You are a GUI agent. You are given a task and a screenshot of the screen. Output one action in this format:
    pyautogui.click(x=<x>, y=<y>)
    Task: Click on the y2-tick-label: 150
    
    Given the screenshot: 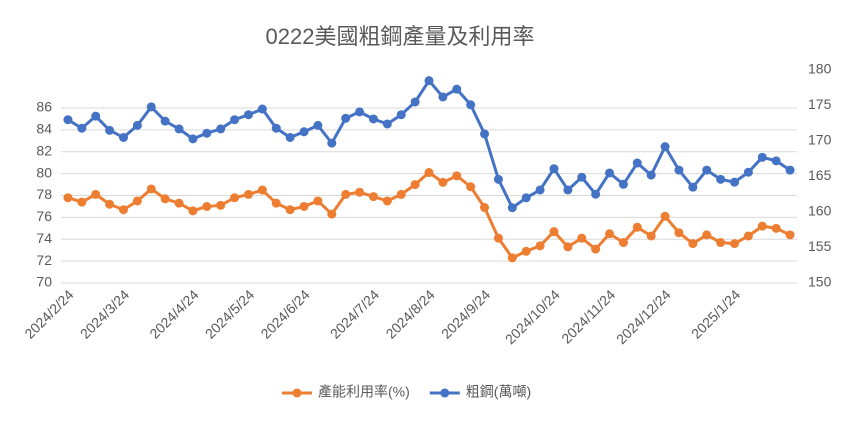 What is the action you would take?
    pyautogui.click(x=820, y=282)
    